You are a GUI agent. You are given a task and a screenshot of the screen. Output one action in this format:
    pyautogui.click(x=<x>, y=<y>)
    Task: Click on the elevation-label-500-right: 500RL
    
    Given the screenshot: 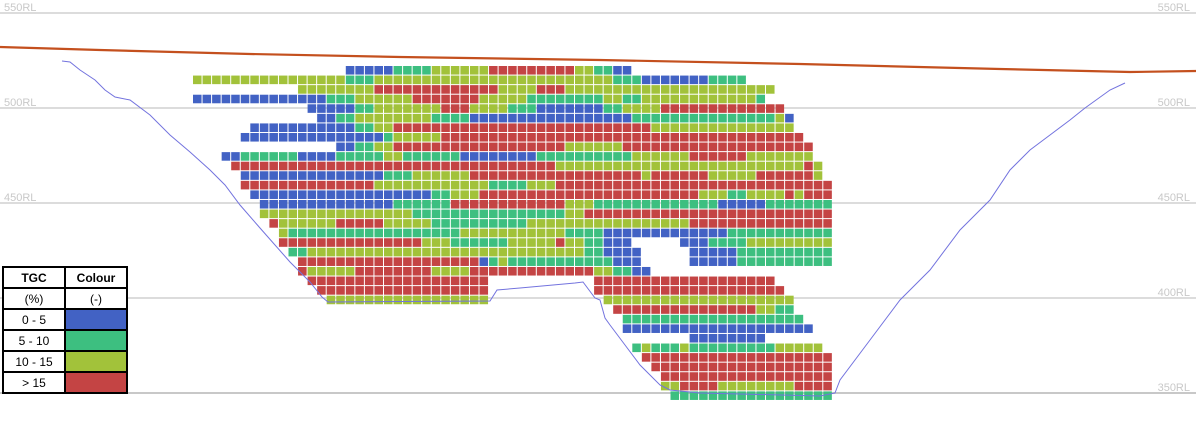 What is the action you would take?
    pyautogui.click(x=1173, y=103)
    